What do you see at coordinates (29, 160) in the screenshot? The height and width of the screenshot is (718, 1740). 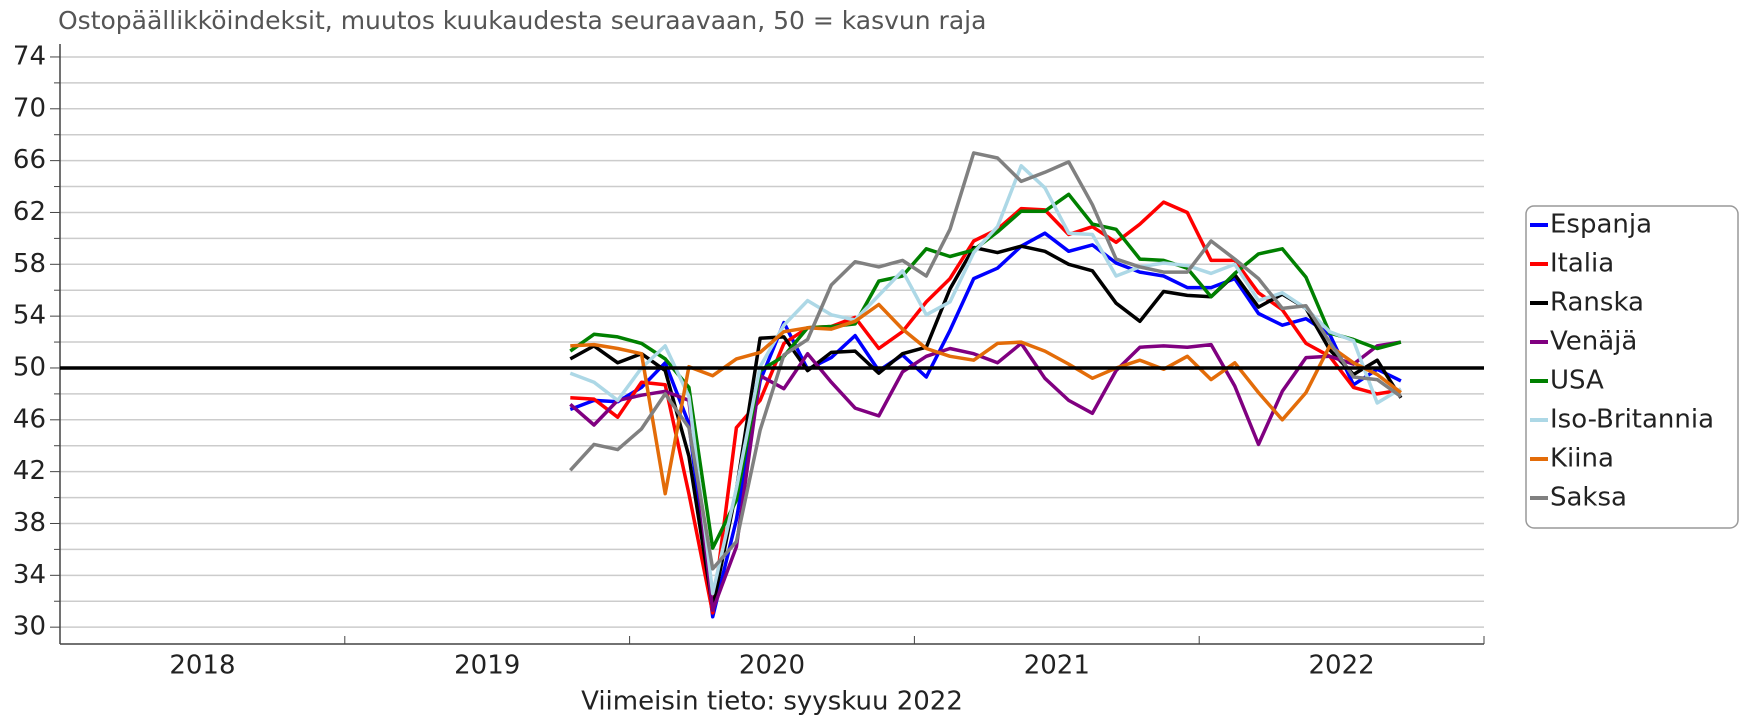 I see `y-tick-label: 66` at bounding box center [29, 160].